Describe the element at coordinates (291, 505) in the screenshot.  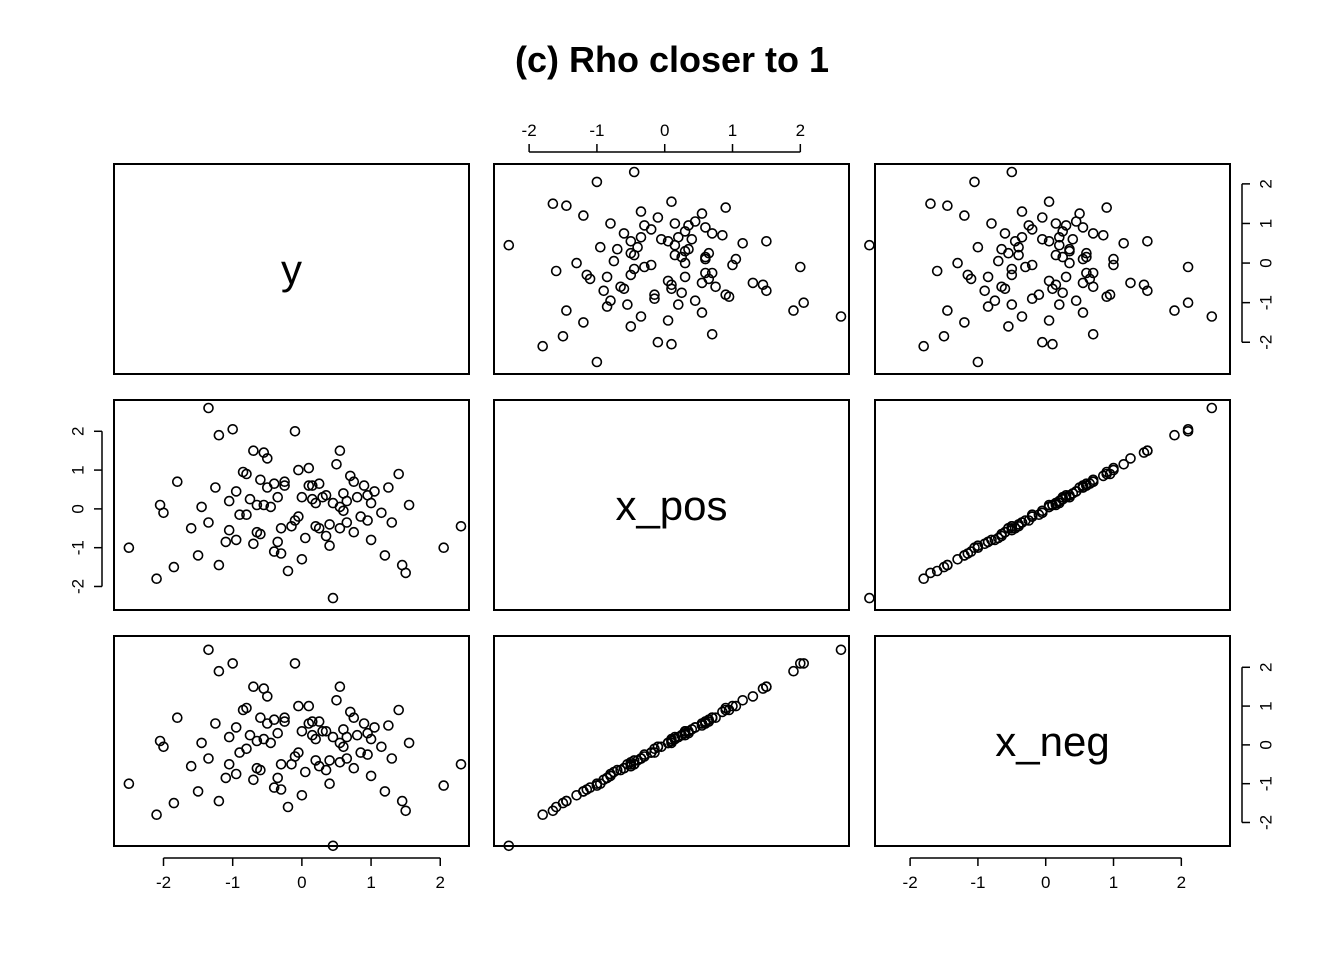
I see `panel-x_pos-vs-y` at that location.